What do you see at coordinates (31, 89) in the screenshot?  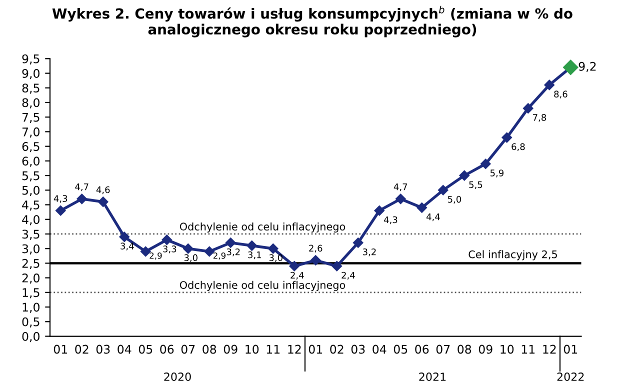 I see `y-tick-label: 8,5` at bounding box center [31, 89].